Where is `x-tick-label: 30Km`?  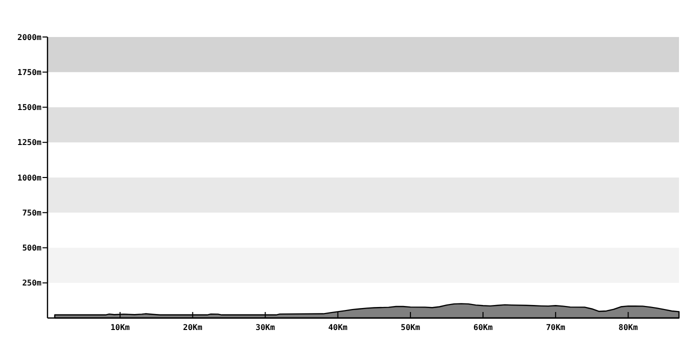
x-tick-label: 30Km is located at coordinates (266, 327).